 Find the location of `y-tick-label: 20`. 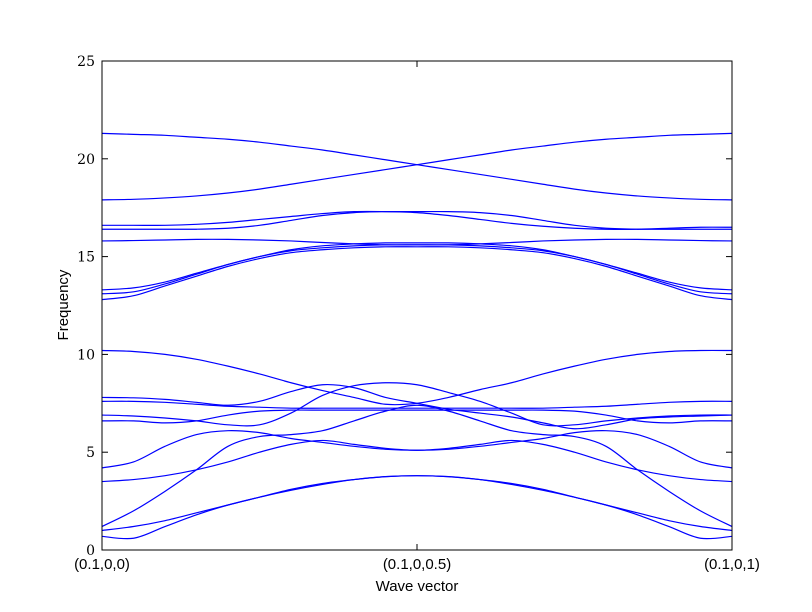

y-tick-label: 20 is located at coordinates (86, 160).